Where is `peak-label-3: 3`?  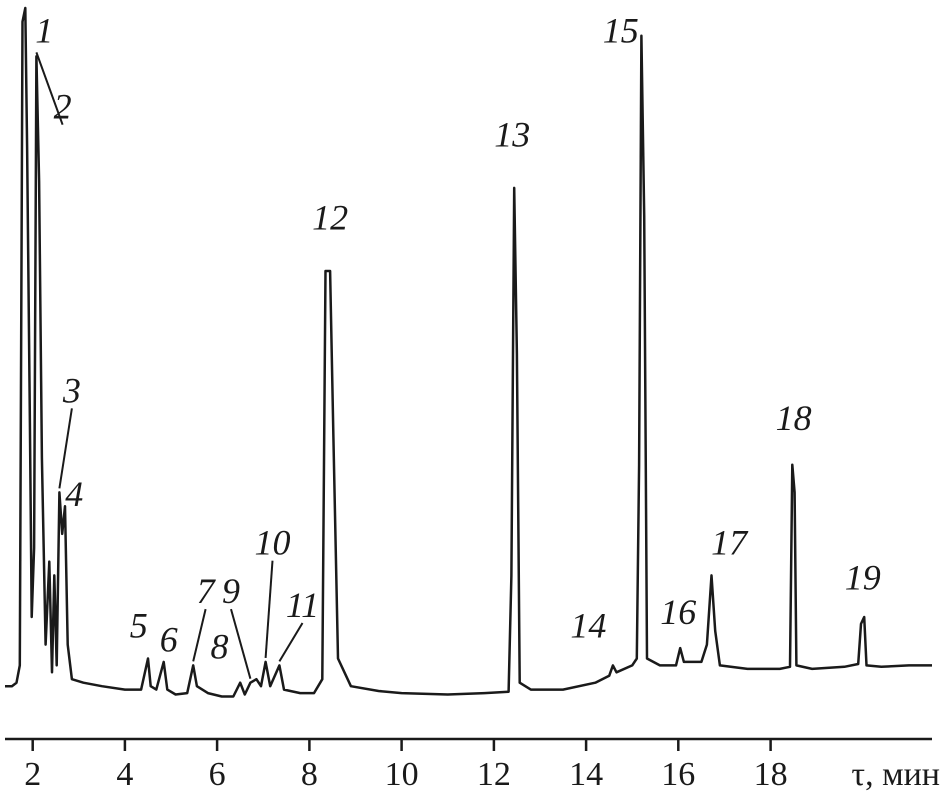 peak-label-3: 3 is located at coordinates (69, 429).